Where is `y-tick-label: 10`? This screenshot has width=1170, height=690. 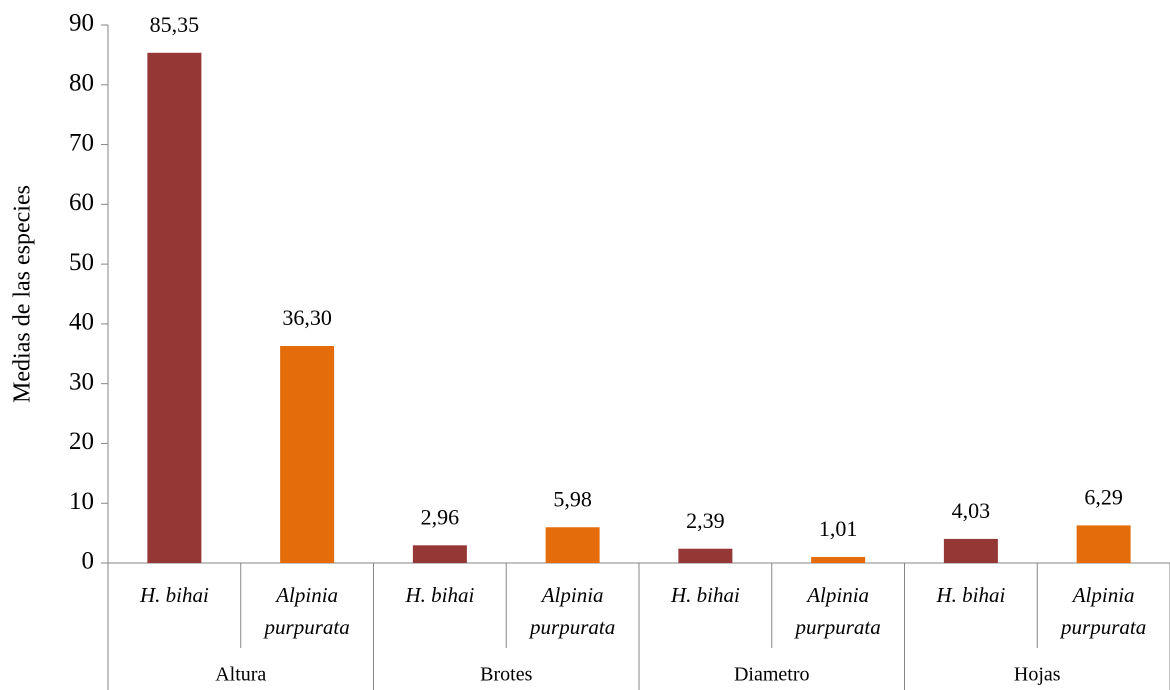 y-tick-label: 10 is located at coordinates (81, 501).